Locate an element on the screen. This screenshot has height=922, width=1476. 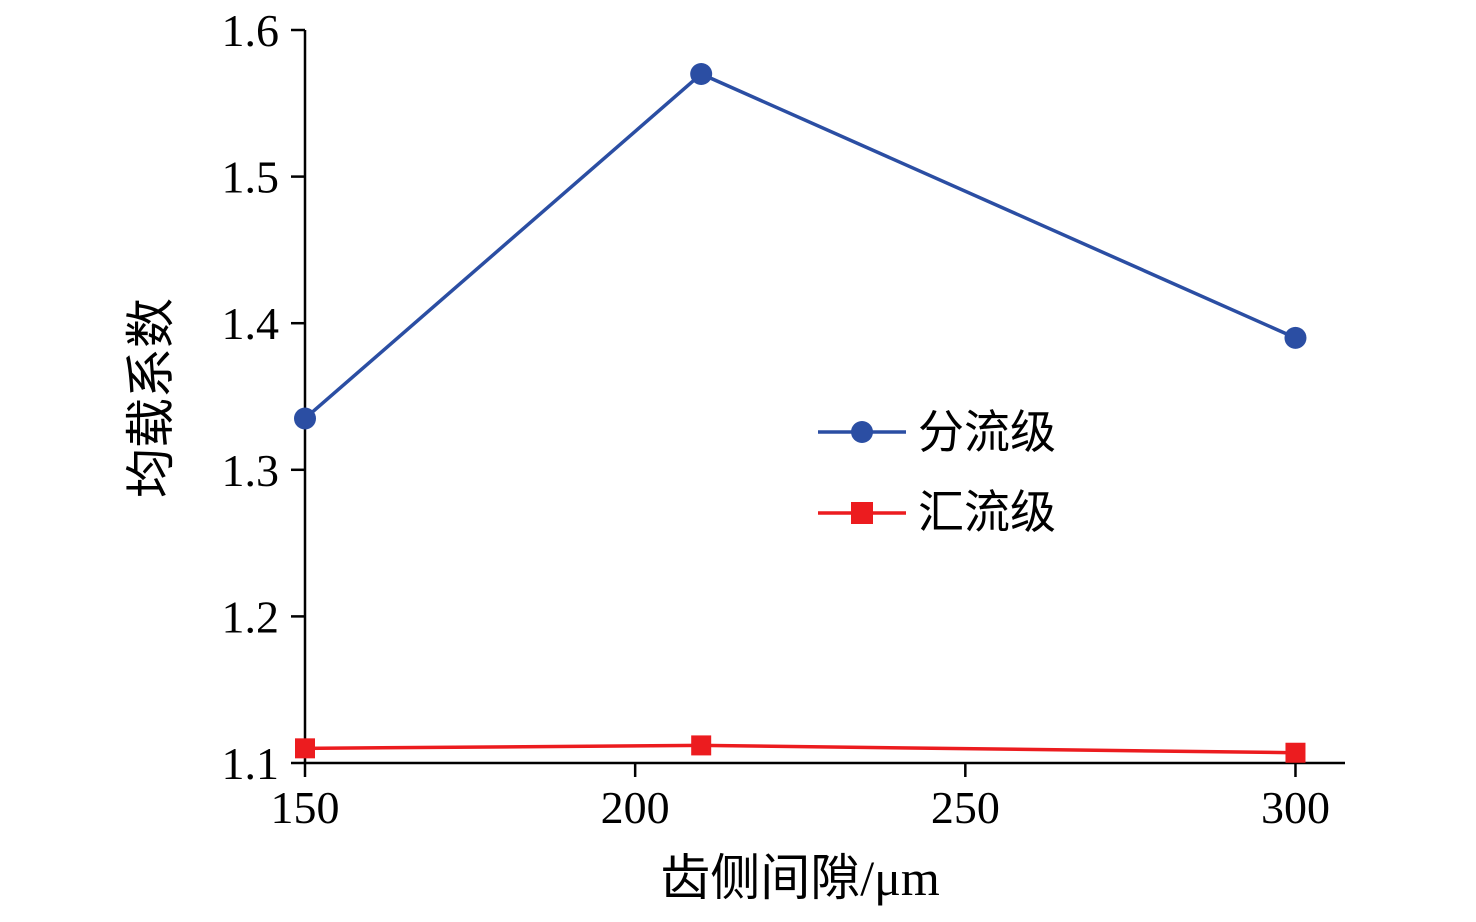
legend-square-marker-icon is located at coordinates (862, 513).